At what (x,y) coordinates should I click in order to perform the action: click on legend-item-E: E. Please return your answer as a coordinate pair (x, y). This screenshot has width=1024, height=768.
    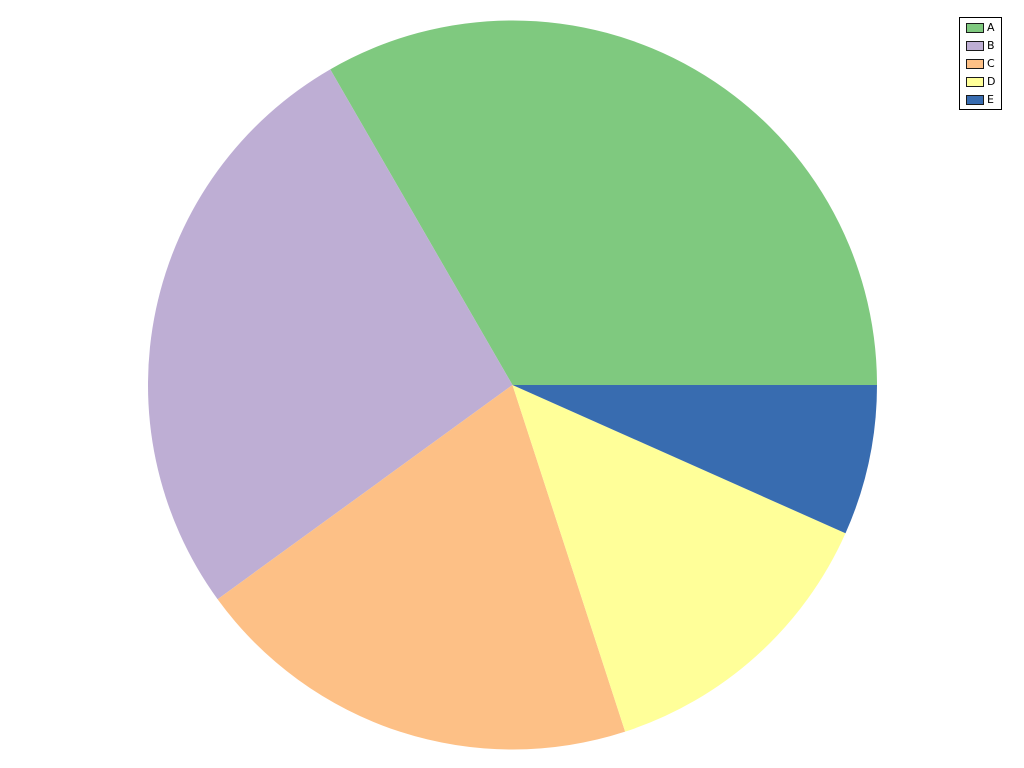
    Looking at the image, I should click on (983, 99).